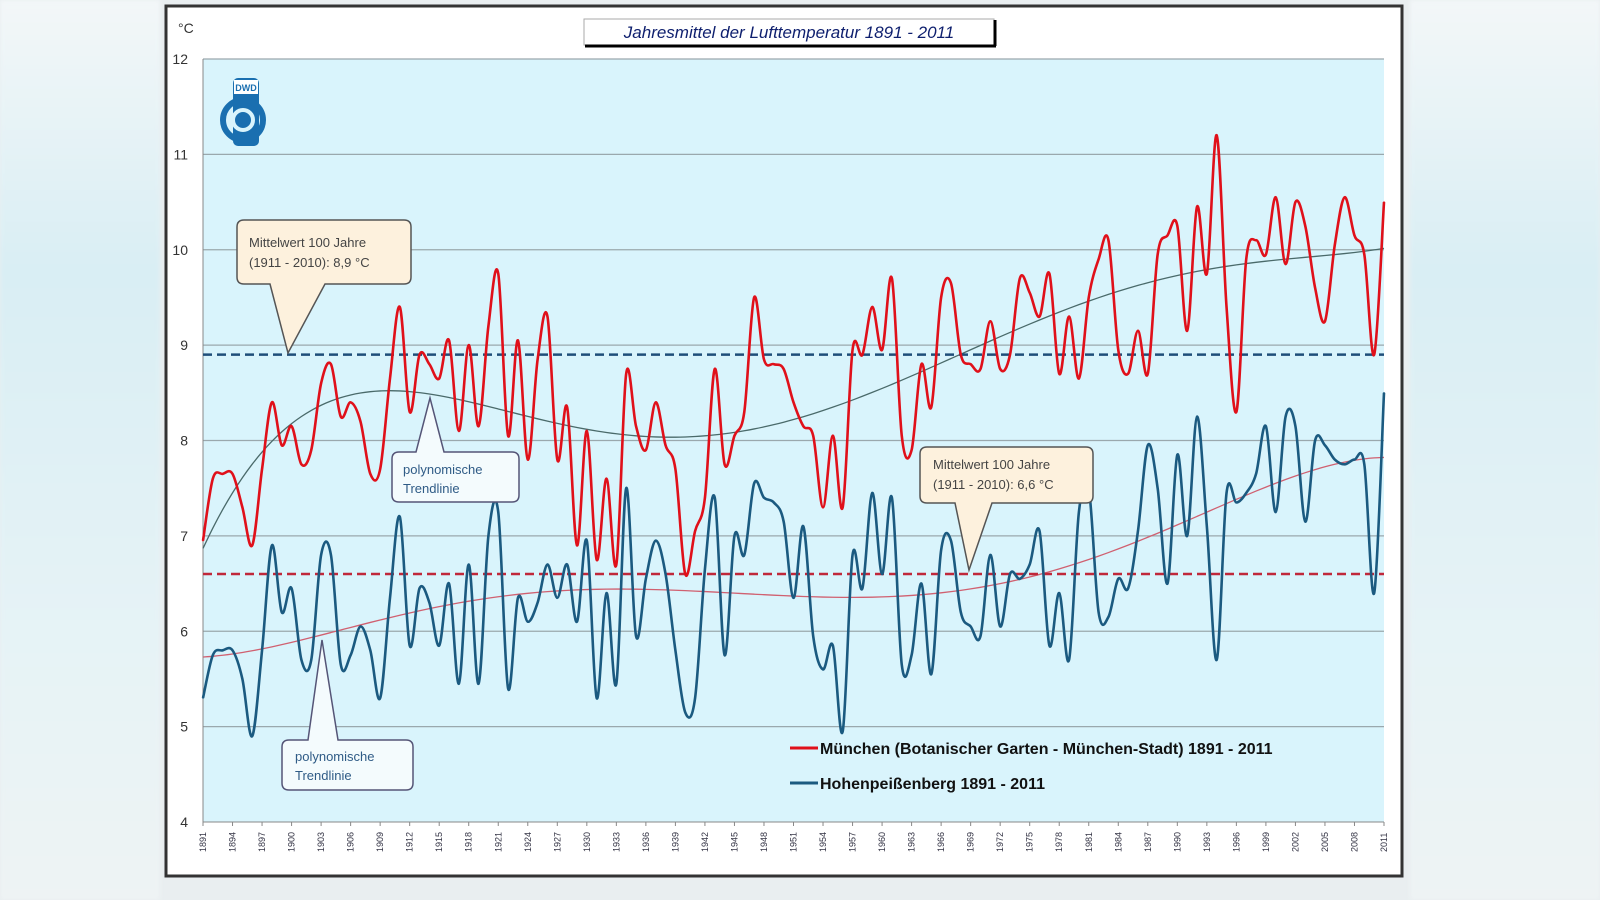  I want to click on x-tick-label: 1921, so click(498, 842).